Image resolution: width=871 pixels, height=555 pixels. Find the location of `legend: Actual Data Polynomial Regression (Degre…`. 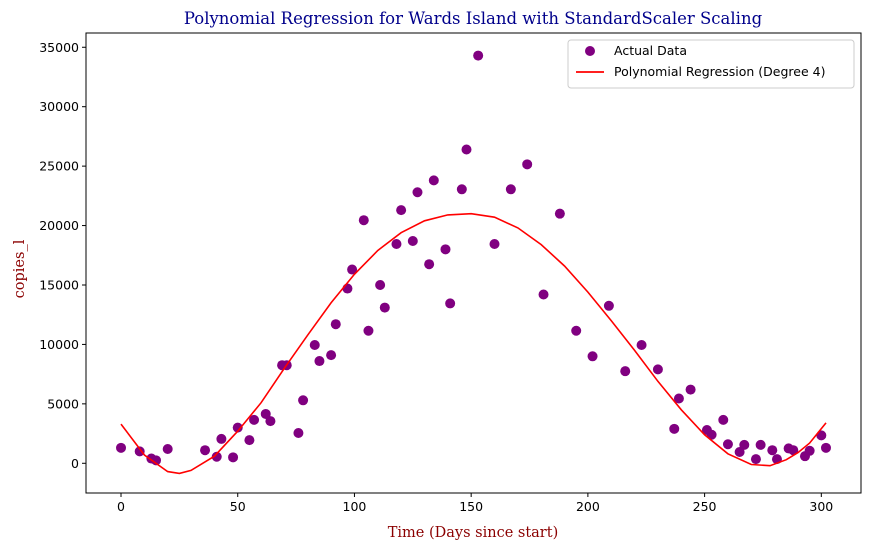

legend: Actual Data Polynomial Regression (Degre… is located at coordinates (711, 64).